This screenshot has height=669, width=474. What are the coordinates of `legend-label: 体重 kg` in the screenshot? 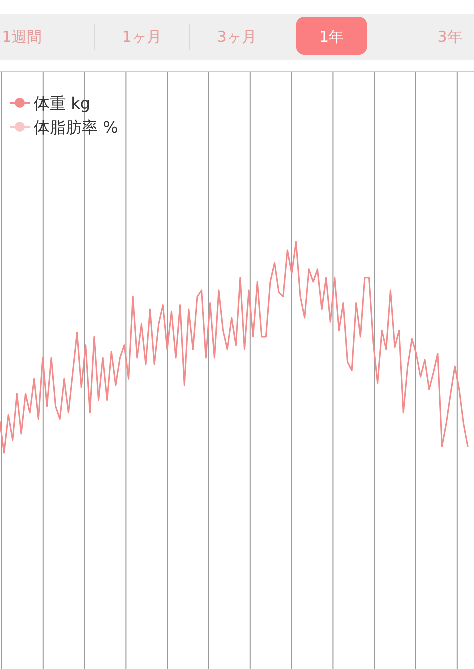 It's located at (62, 103).